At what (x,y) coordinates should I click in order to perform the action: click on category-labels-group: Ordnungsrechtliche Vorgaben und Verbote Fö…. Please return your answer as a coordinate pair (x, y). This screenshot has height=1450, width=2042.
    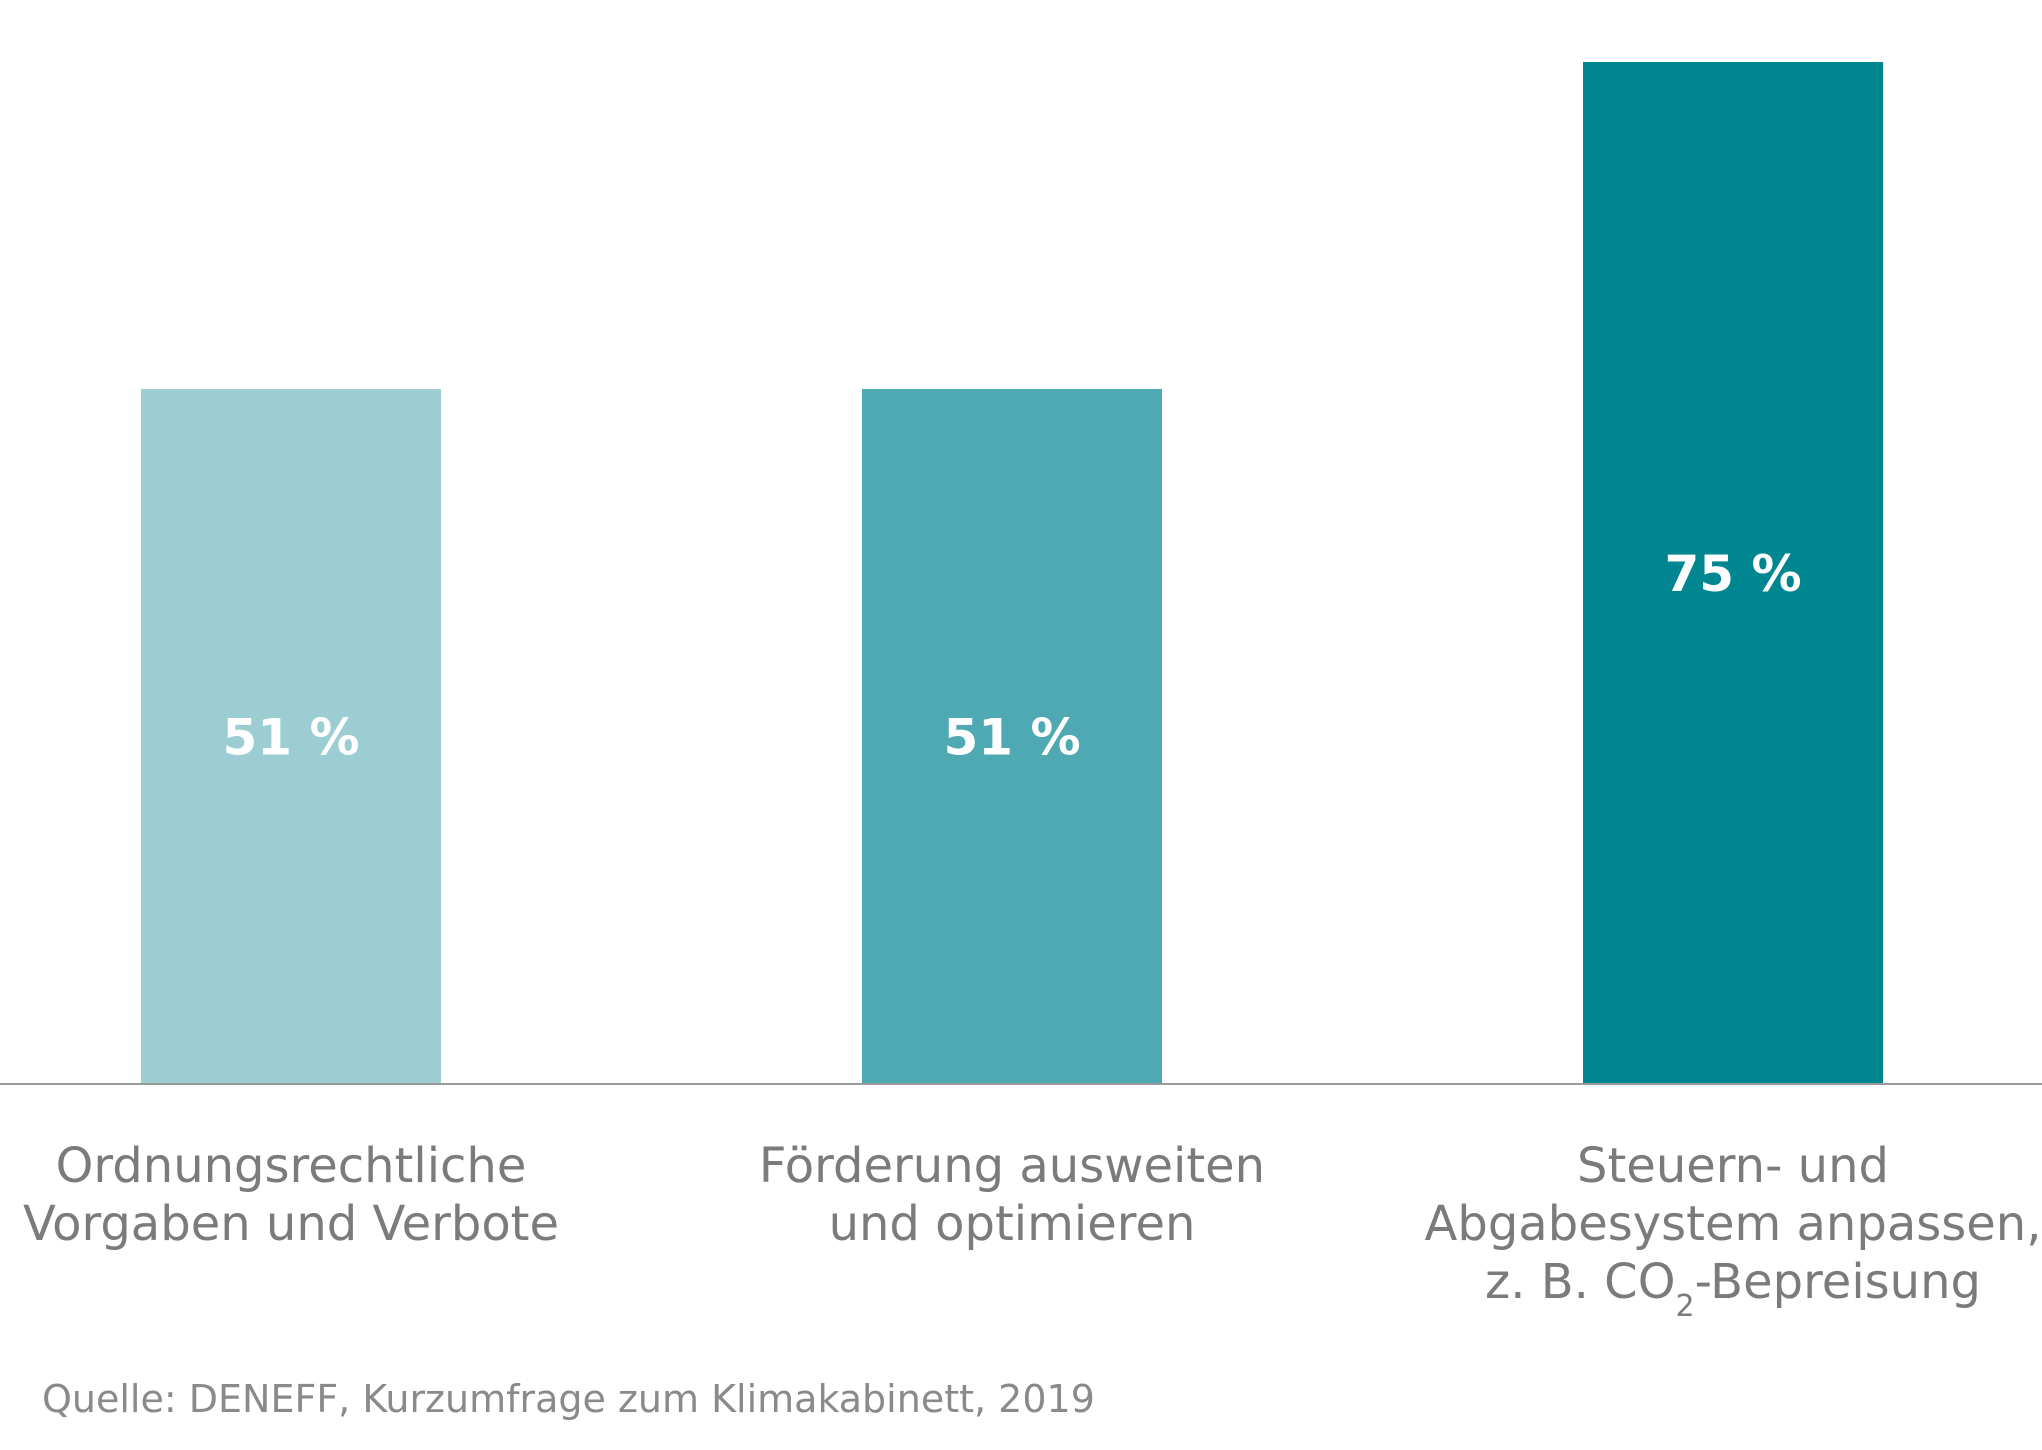
    Looking at the image, I should click on (1032, 1231).